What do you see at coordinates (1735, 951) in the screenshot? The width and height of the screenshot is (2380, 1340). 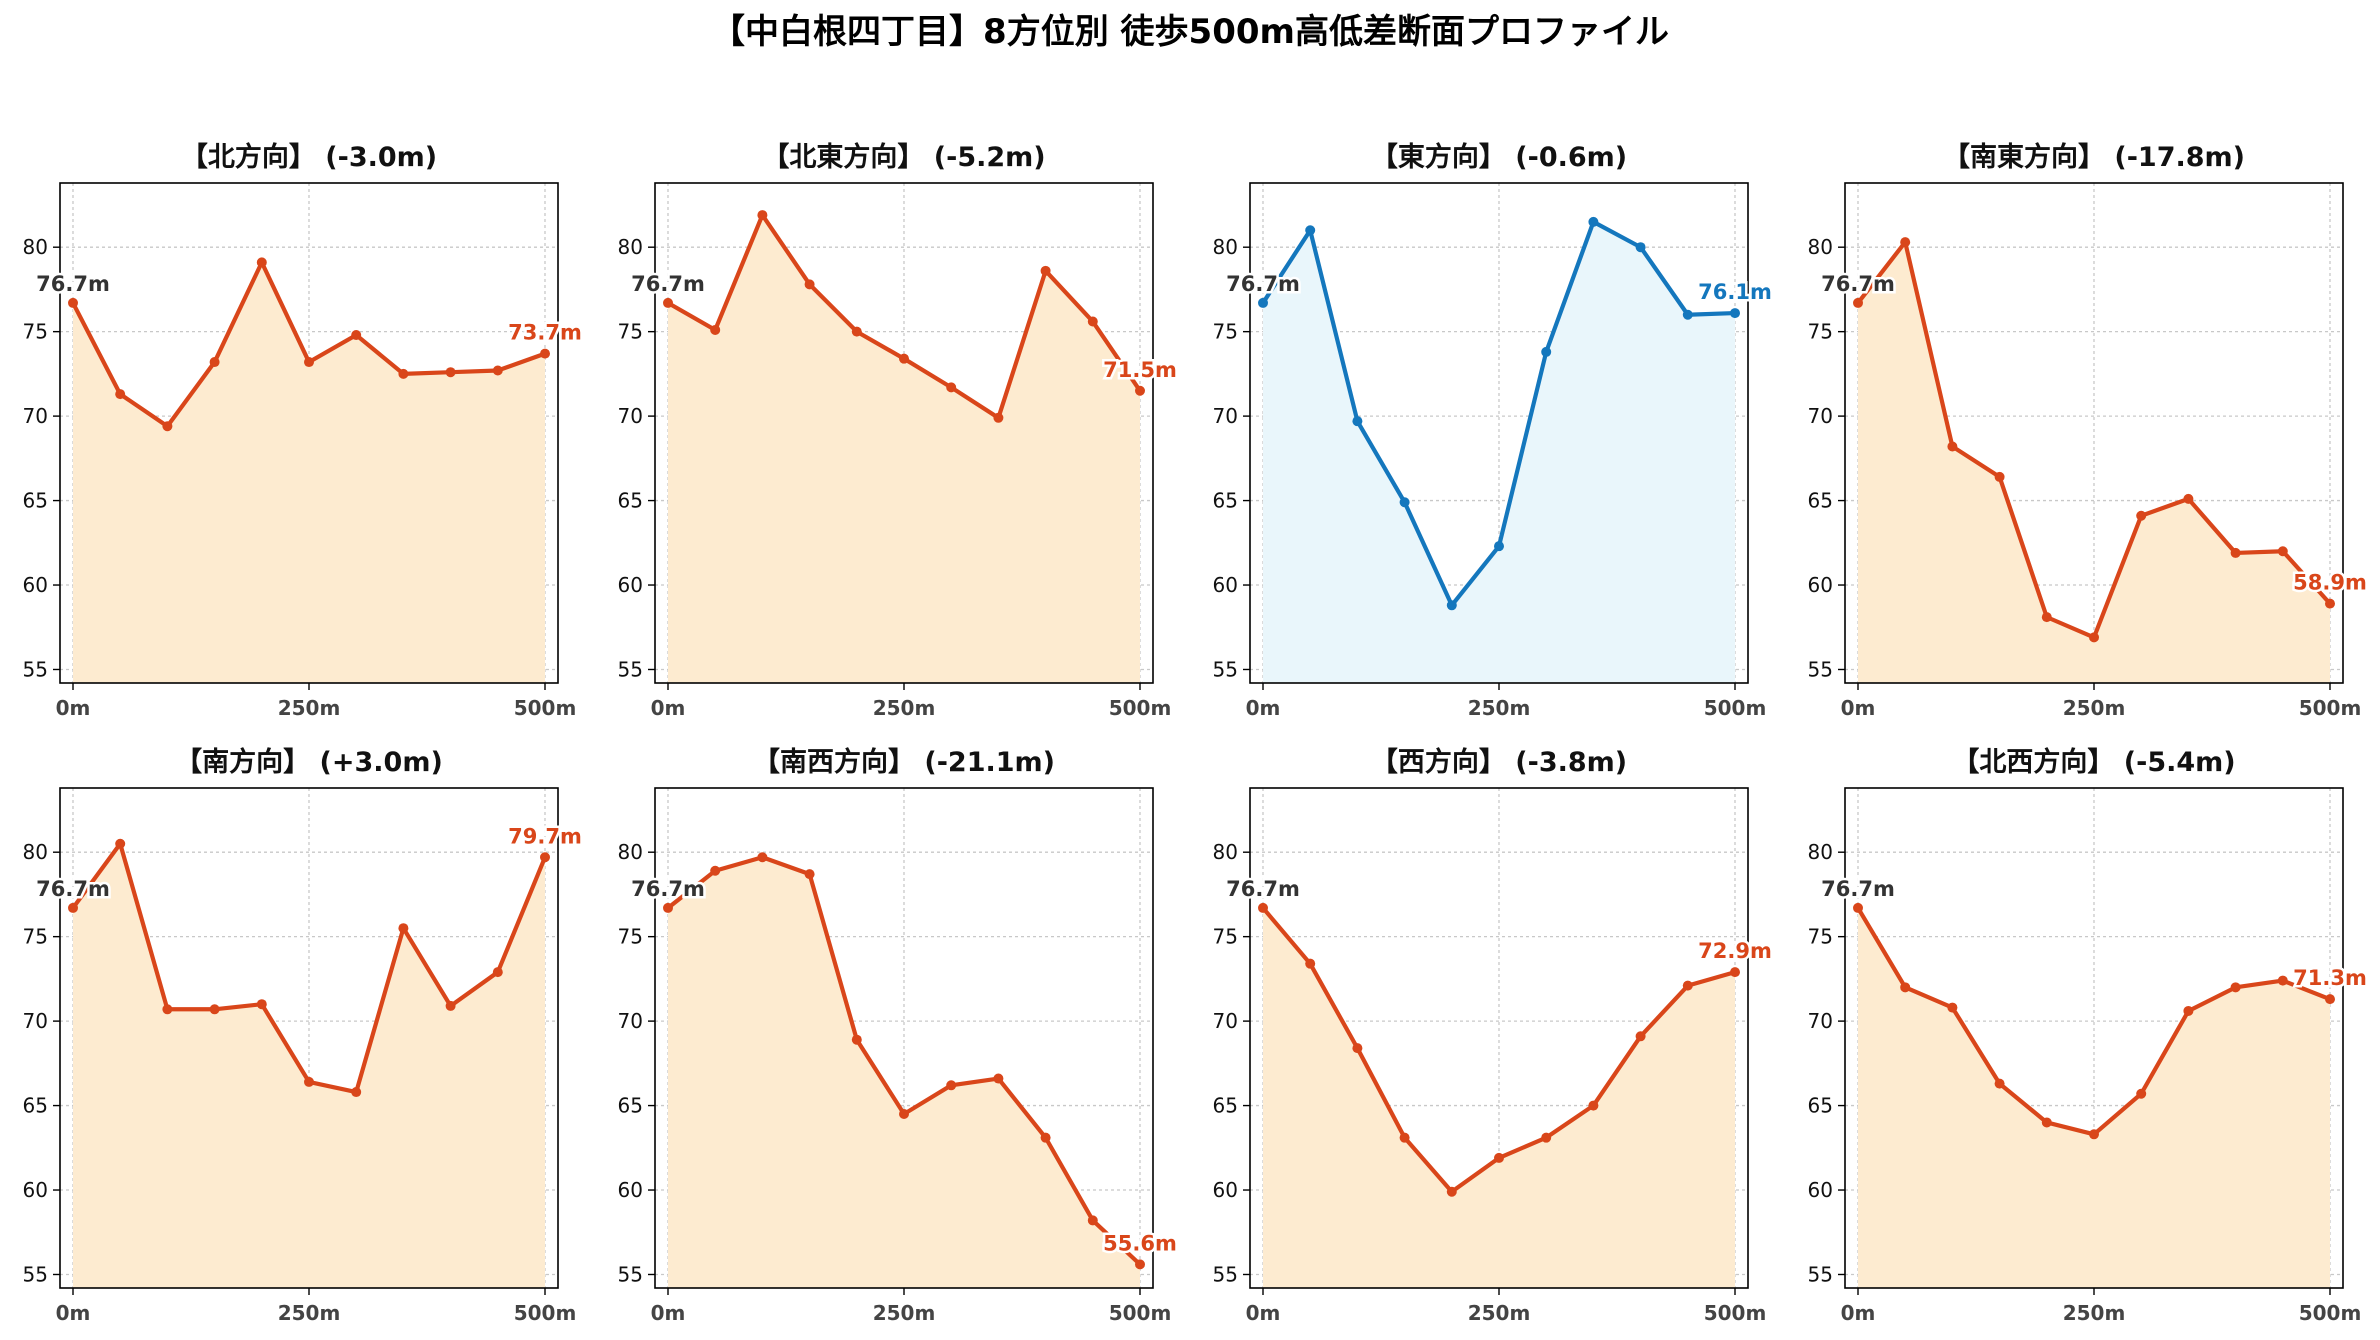 I see `end-elevation-label: 72.9m` at bounding box center [1735, 951].